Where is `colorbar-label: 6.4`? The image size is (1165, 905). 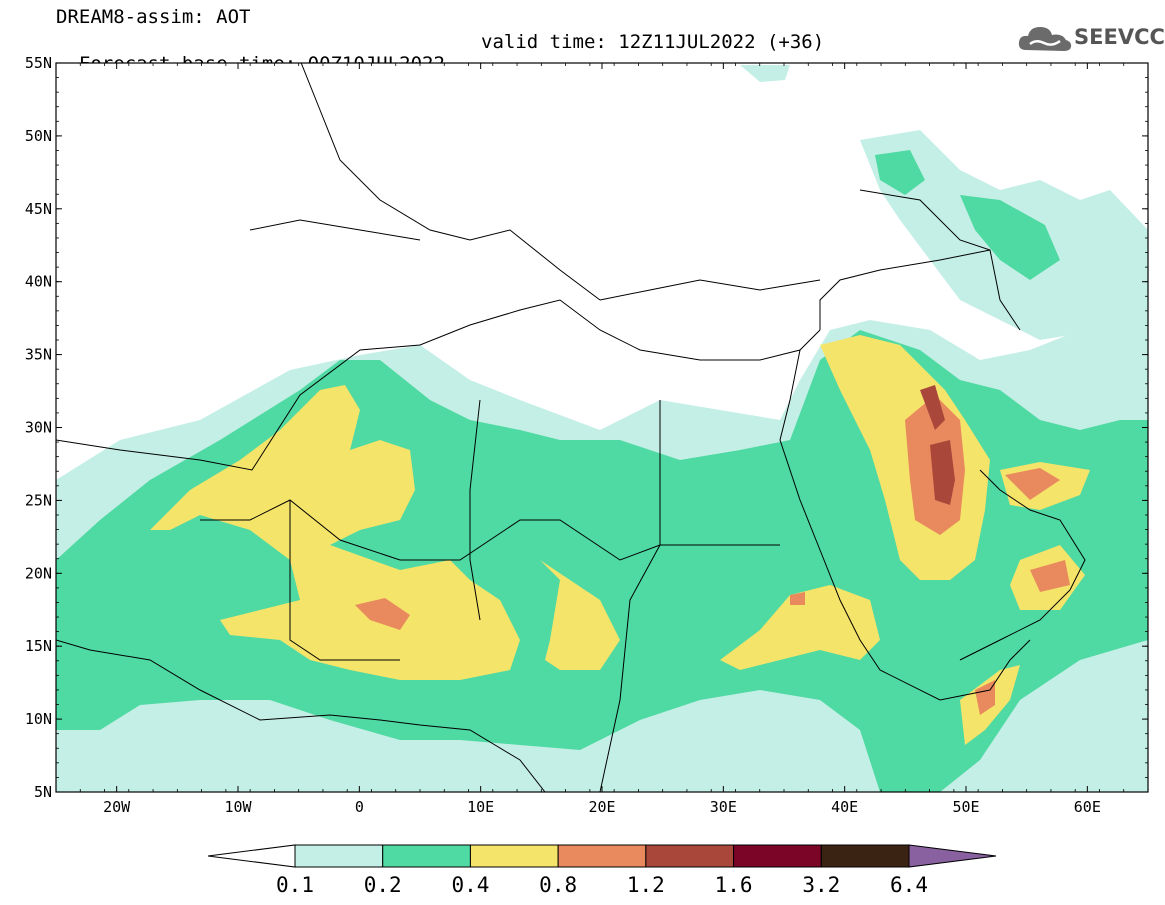
colorbar-label: 6.4 is located at coordinates (909, 885).